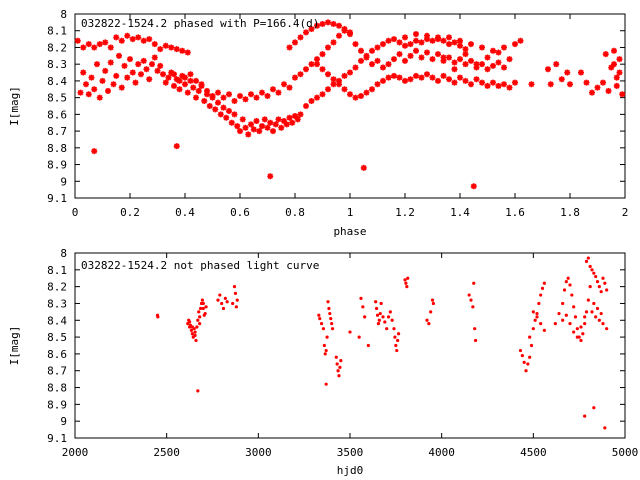 The image size is (640, 480). I want to click on x-tick-label: 1.8, so click(570, 212).